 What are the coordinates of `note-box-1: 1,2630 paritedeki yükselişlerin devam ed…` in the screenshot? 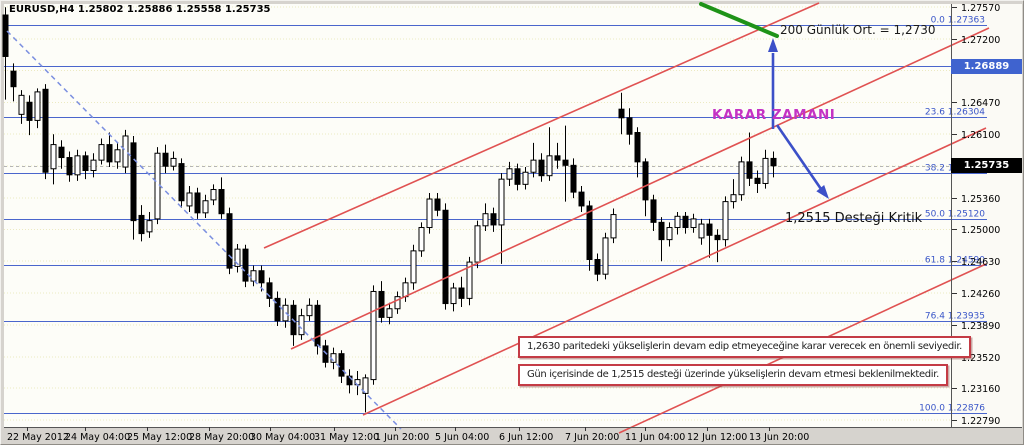 It's located at (745, 347).